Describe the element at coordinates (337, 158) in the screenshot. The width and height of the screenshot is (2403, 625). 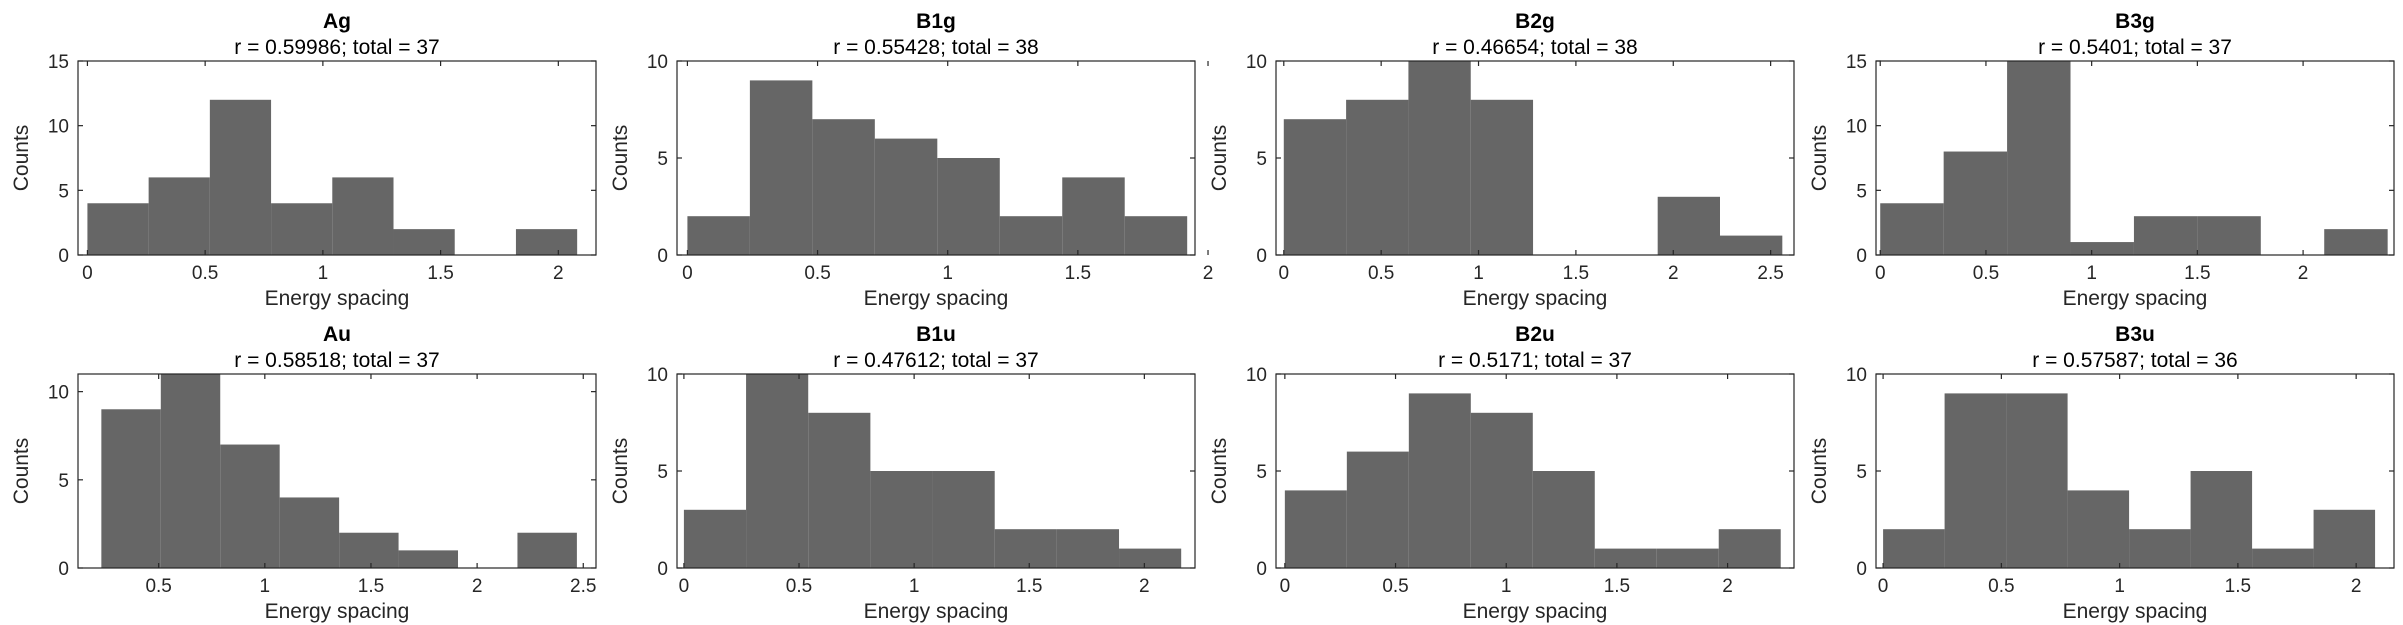
I see `plot-frame` at that location.